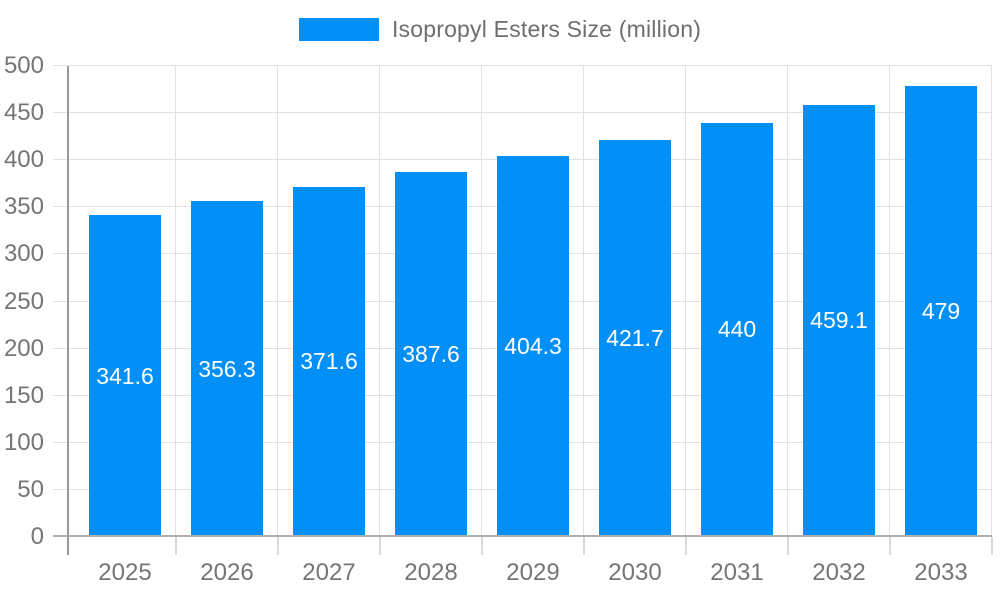 This screenshot has height=600, width=1000. I want to click on bar-2029: 404.3, so click(533, 346).